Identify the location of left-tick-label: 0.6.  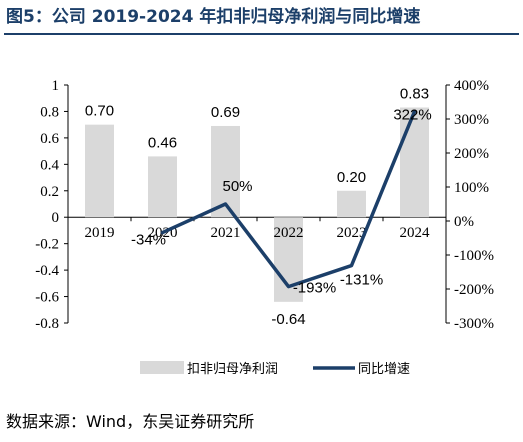
(49, 139).